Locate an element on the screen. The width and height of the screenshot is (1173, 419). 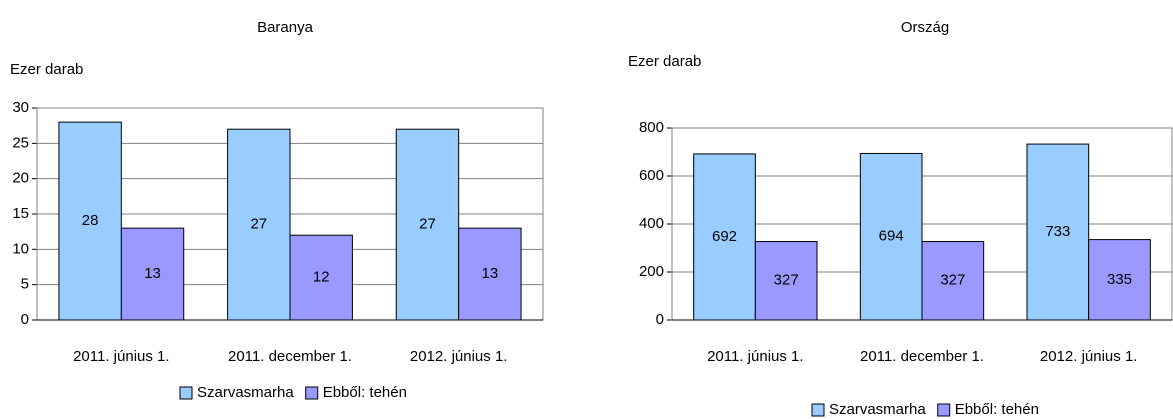
y-tick-label: 800 is located at coordinates (651, 127).